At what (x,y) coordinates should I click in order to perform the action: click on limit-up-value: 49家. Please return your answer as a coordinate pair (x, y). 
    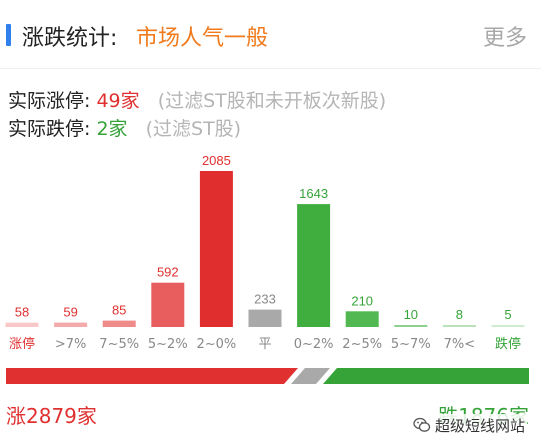
    Looking at the image, I should click on (118, 101).